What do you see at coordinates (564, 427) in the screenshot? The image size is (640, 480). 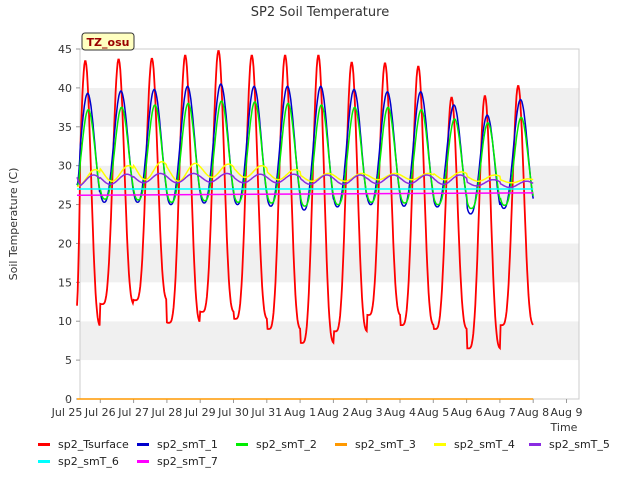 I see `x-axis-label: Time` at bounding box center [564, 427].